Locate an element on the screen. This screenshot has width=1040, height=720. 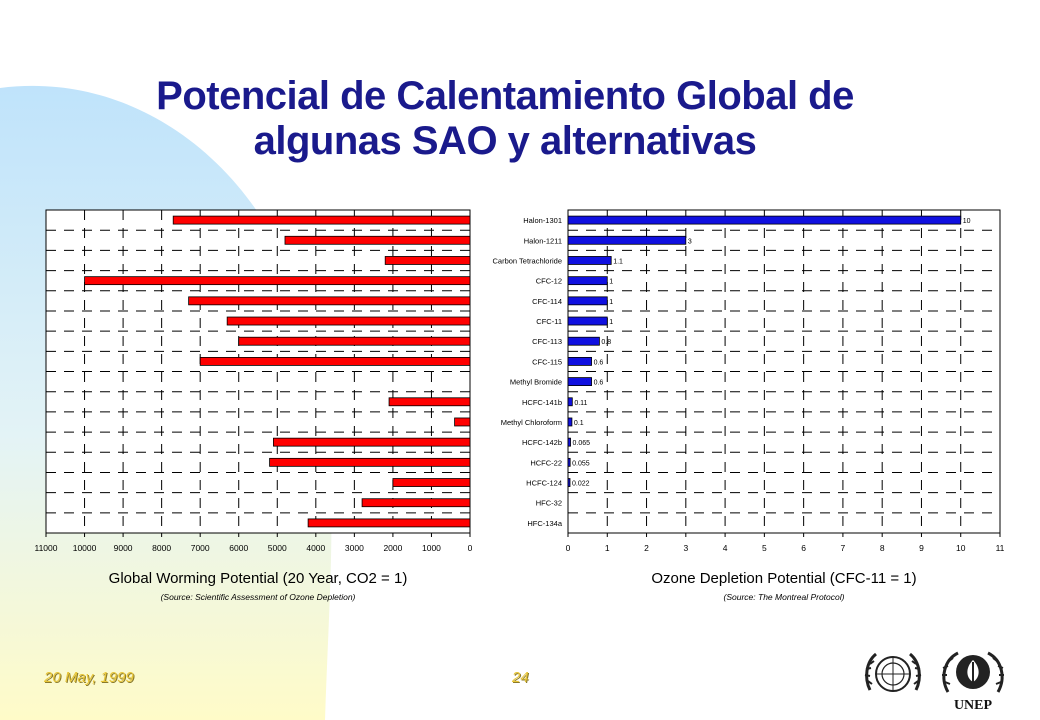
odp-tick-label: 10 is located at coordinates (961, 548).